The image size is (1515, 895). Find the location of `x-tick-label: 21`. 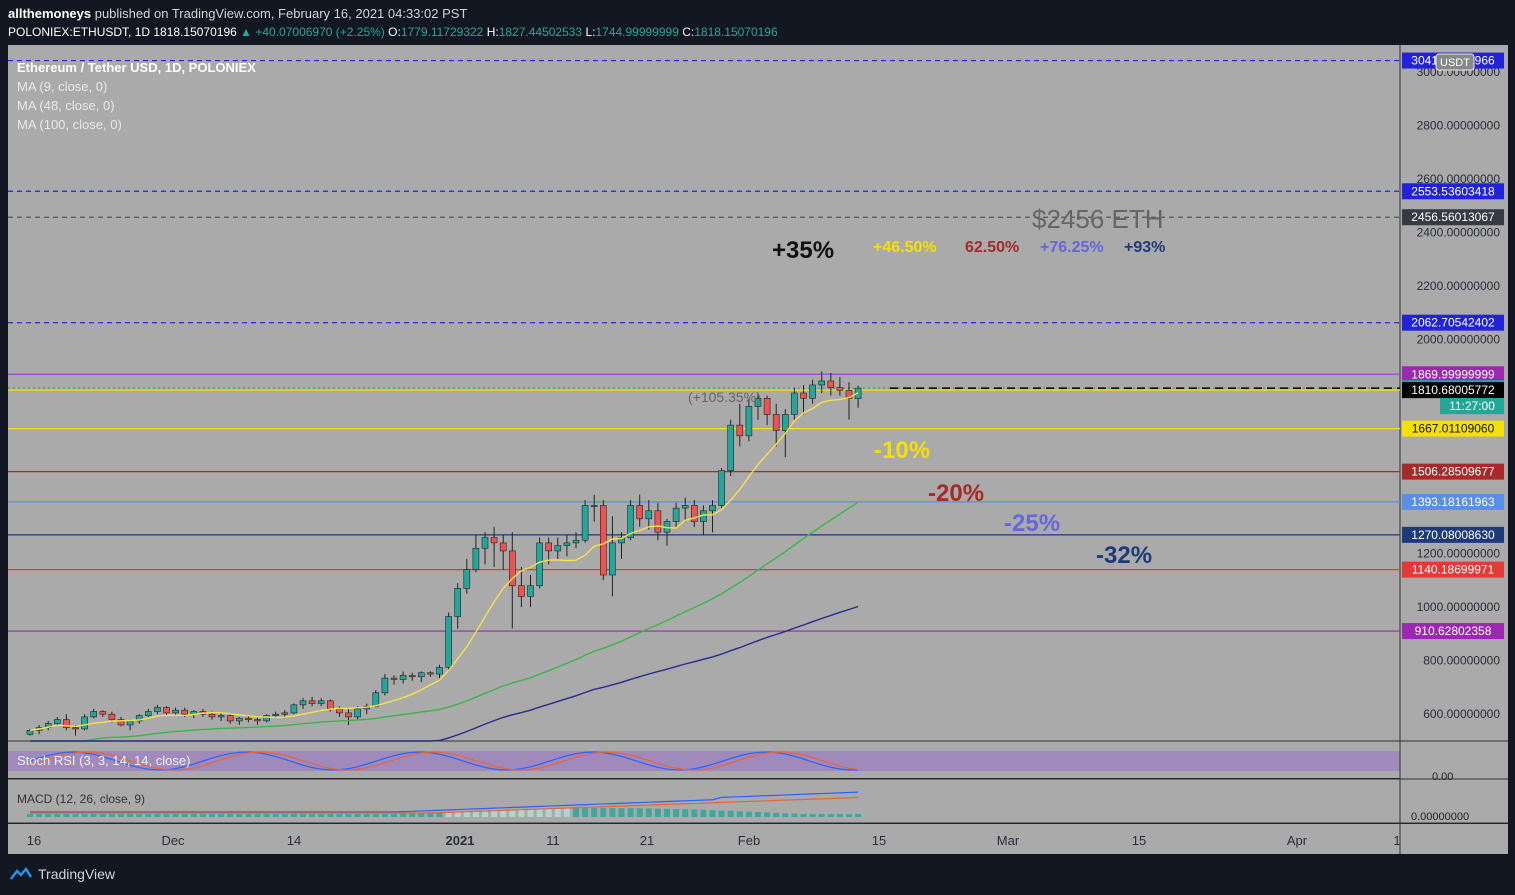

x-tick-label: 21 is located at coordinates (647, 840).